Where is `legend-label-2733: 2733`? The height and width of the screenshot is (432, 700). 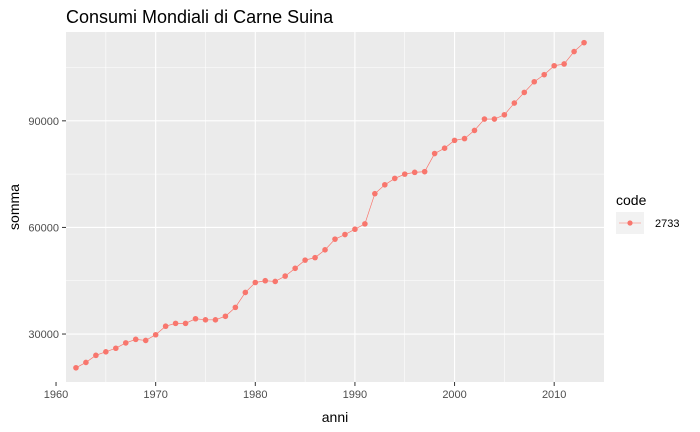 legend-label-2733: 2733 is located at coordinates (667, 224).